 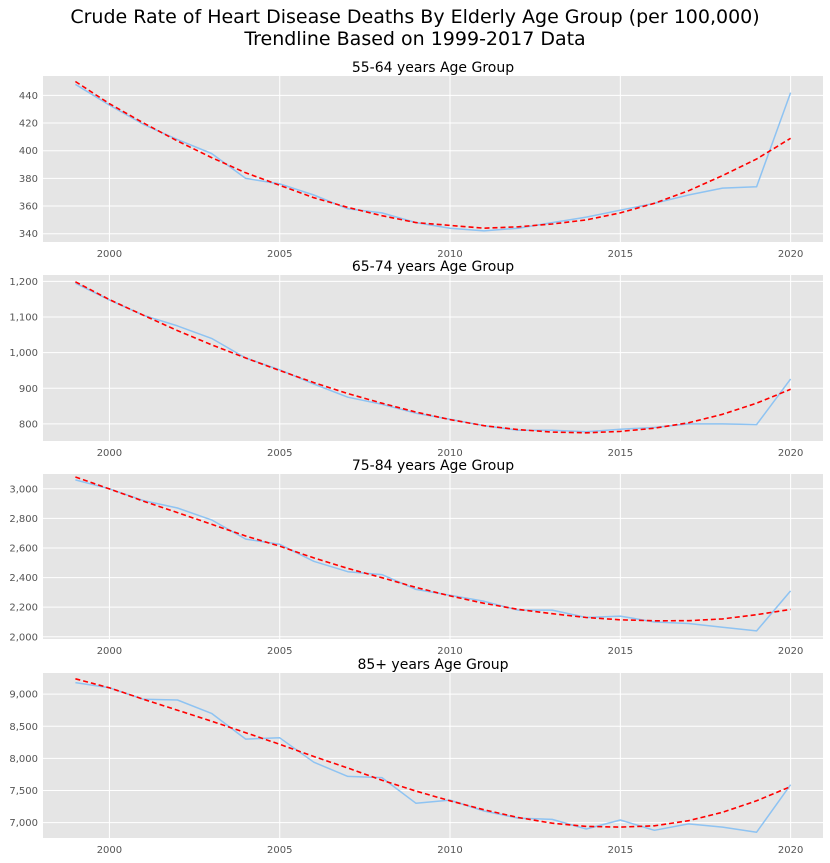 I want to click on actual-rate-series, so click(x=433, y=157).